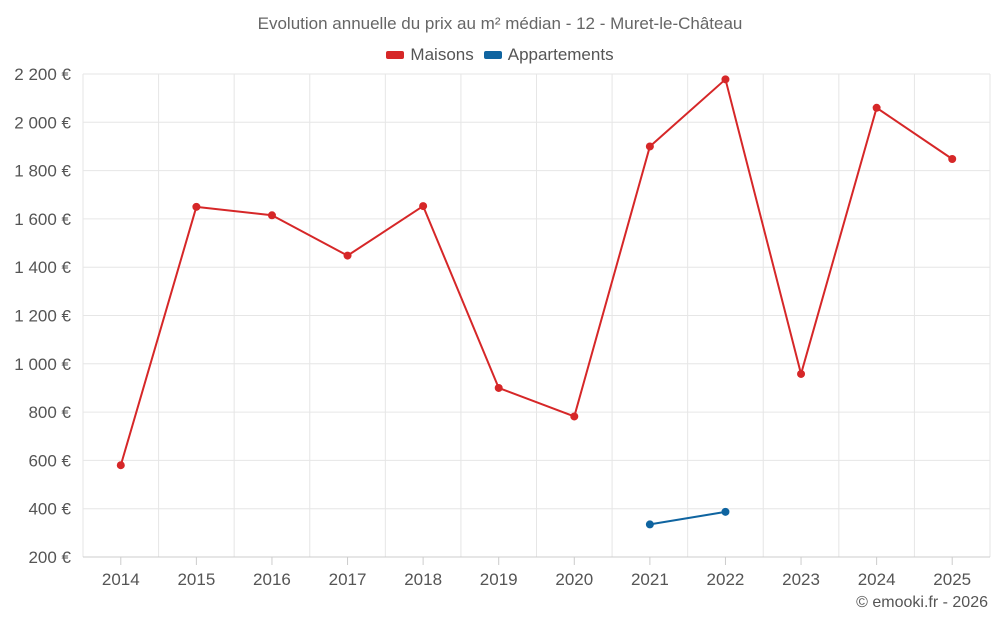  I want to click on y-tick-label: 200 €, so click(49, 557).